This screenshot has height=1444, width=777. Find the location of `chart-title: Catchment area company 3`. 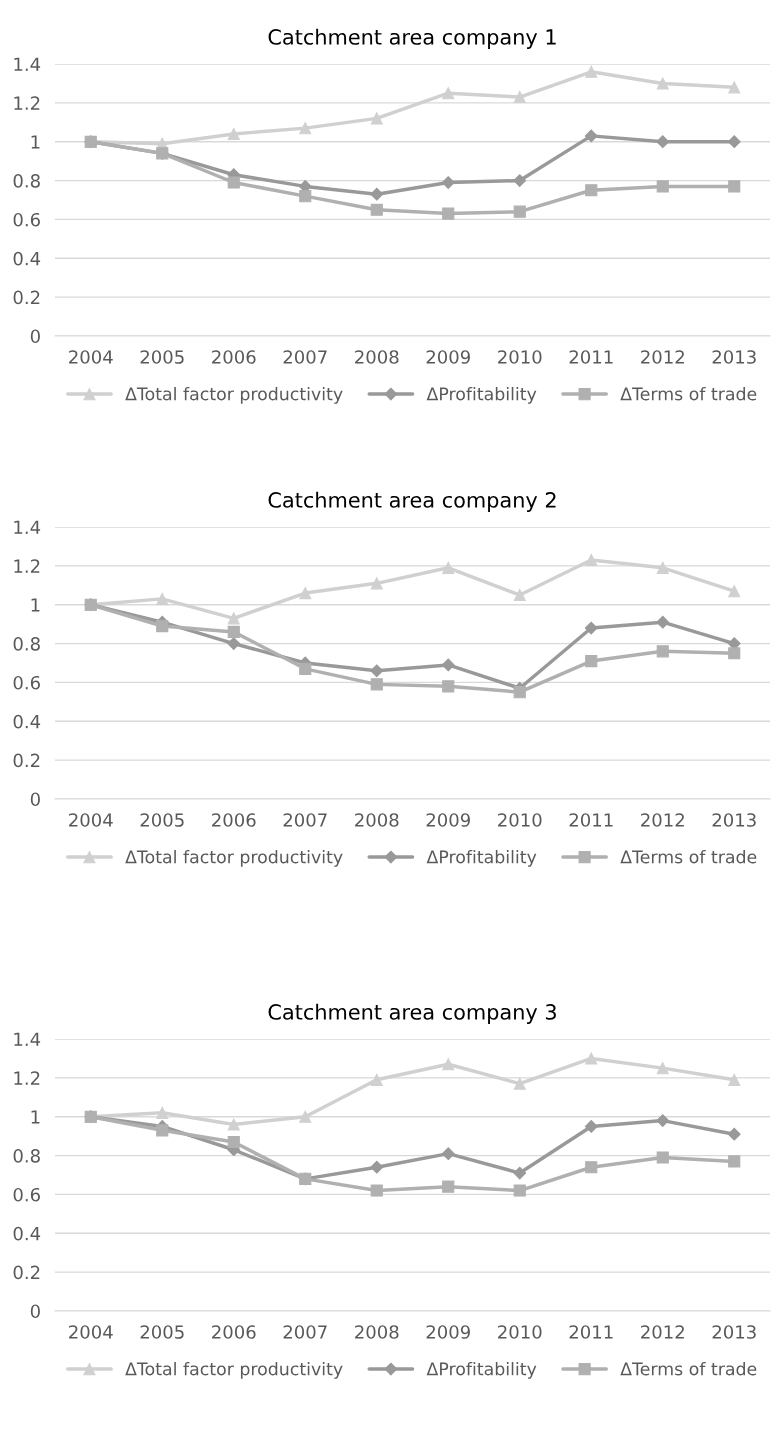

chart-title: Catchment area company 3 is located at coordinates (412, 1013).